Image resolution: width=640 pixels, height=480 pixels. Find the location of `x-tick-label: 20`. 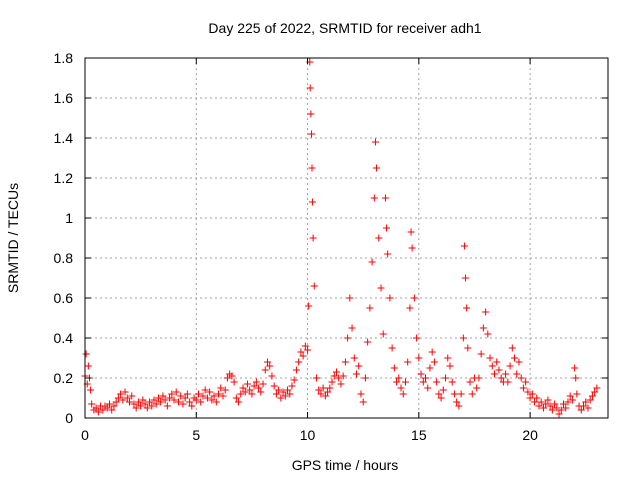

x-tick-label: 20 is located at coordinates (530, 435).